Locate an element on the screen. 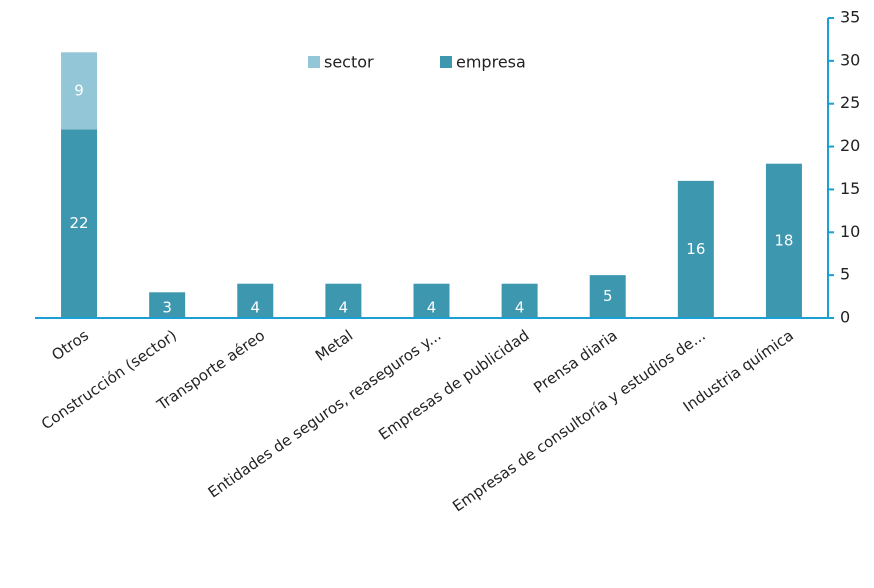 The image size is (874, 588). category-label-5: Empresas de publicidad is located at coordinates (453, 385).